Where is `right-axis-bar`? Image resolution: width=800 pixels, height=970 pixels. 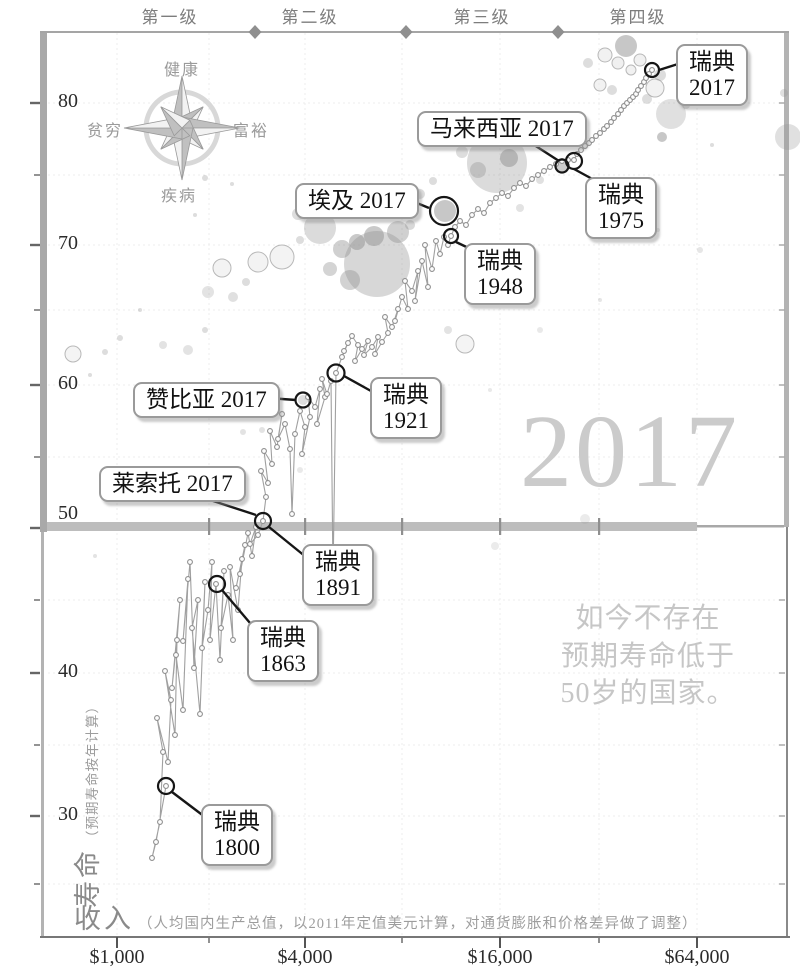 right-axis-bar is located at coordinates (786, 279).